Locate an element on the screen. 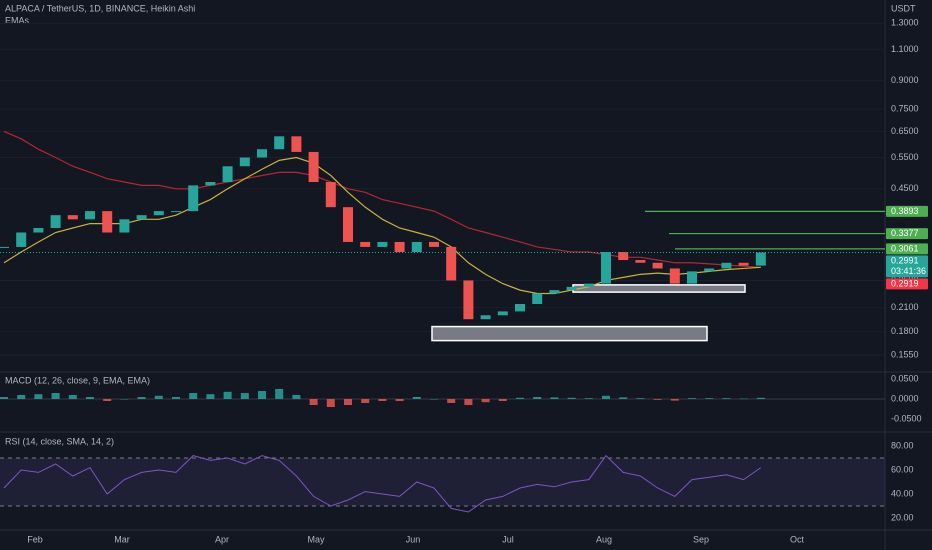  rsi-line is located at coordinates (382, 483).